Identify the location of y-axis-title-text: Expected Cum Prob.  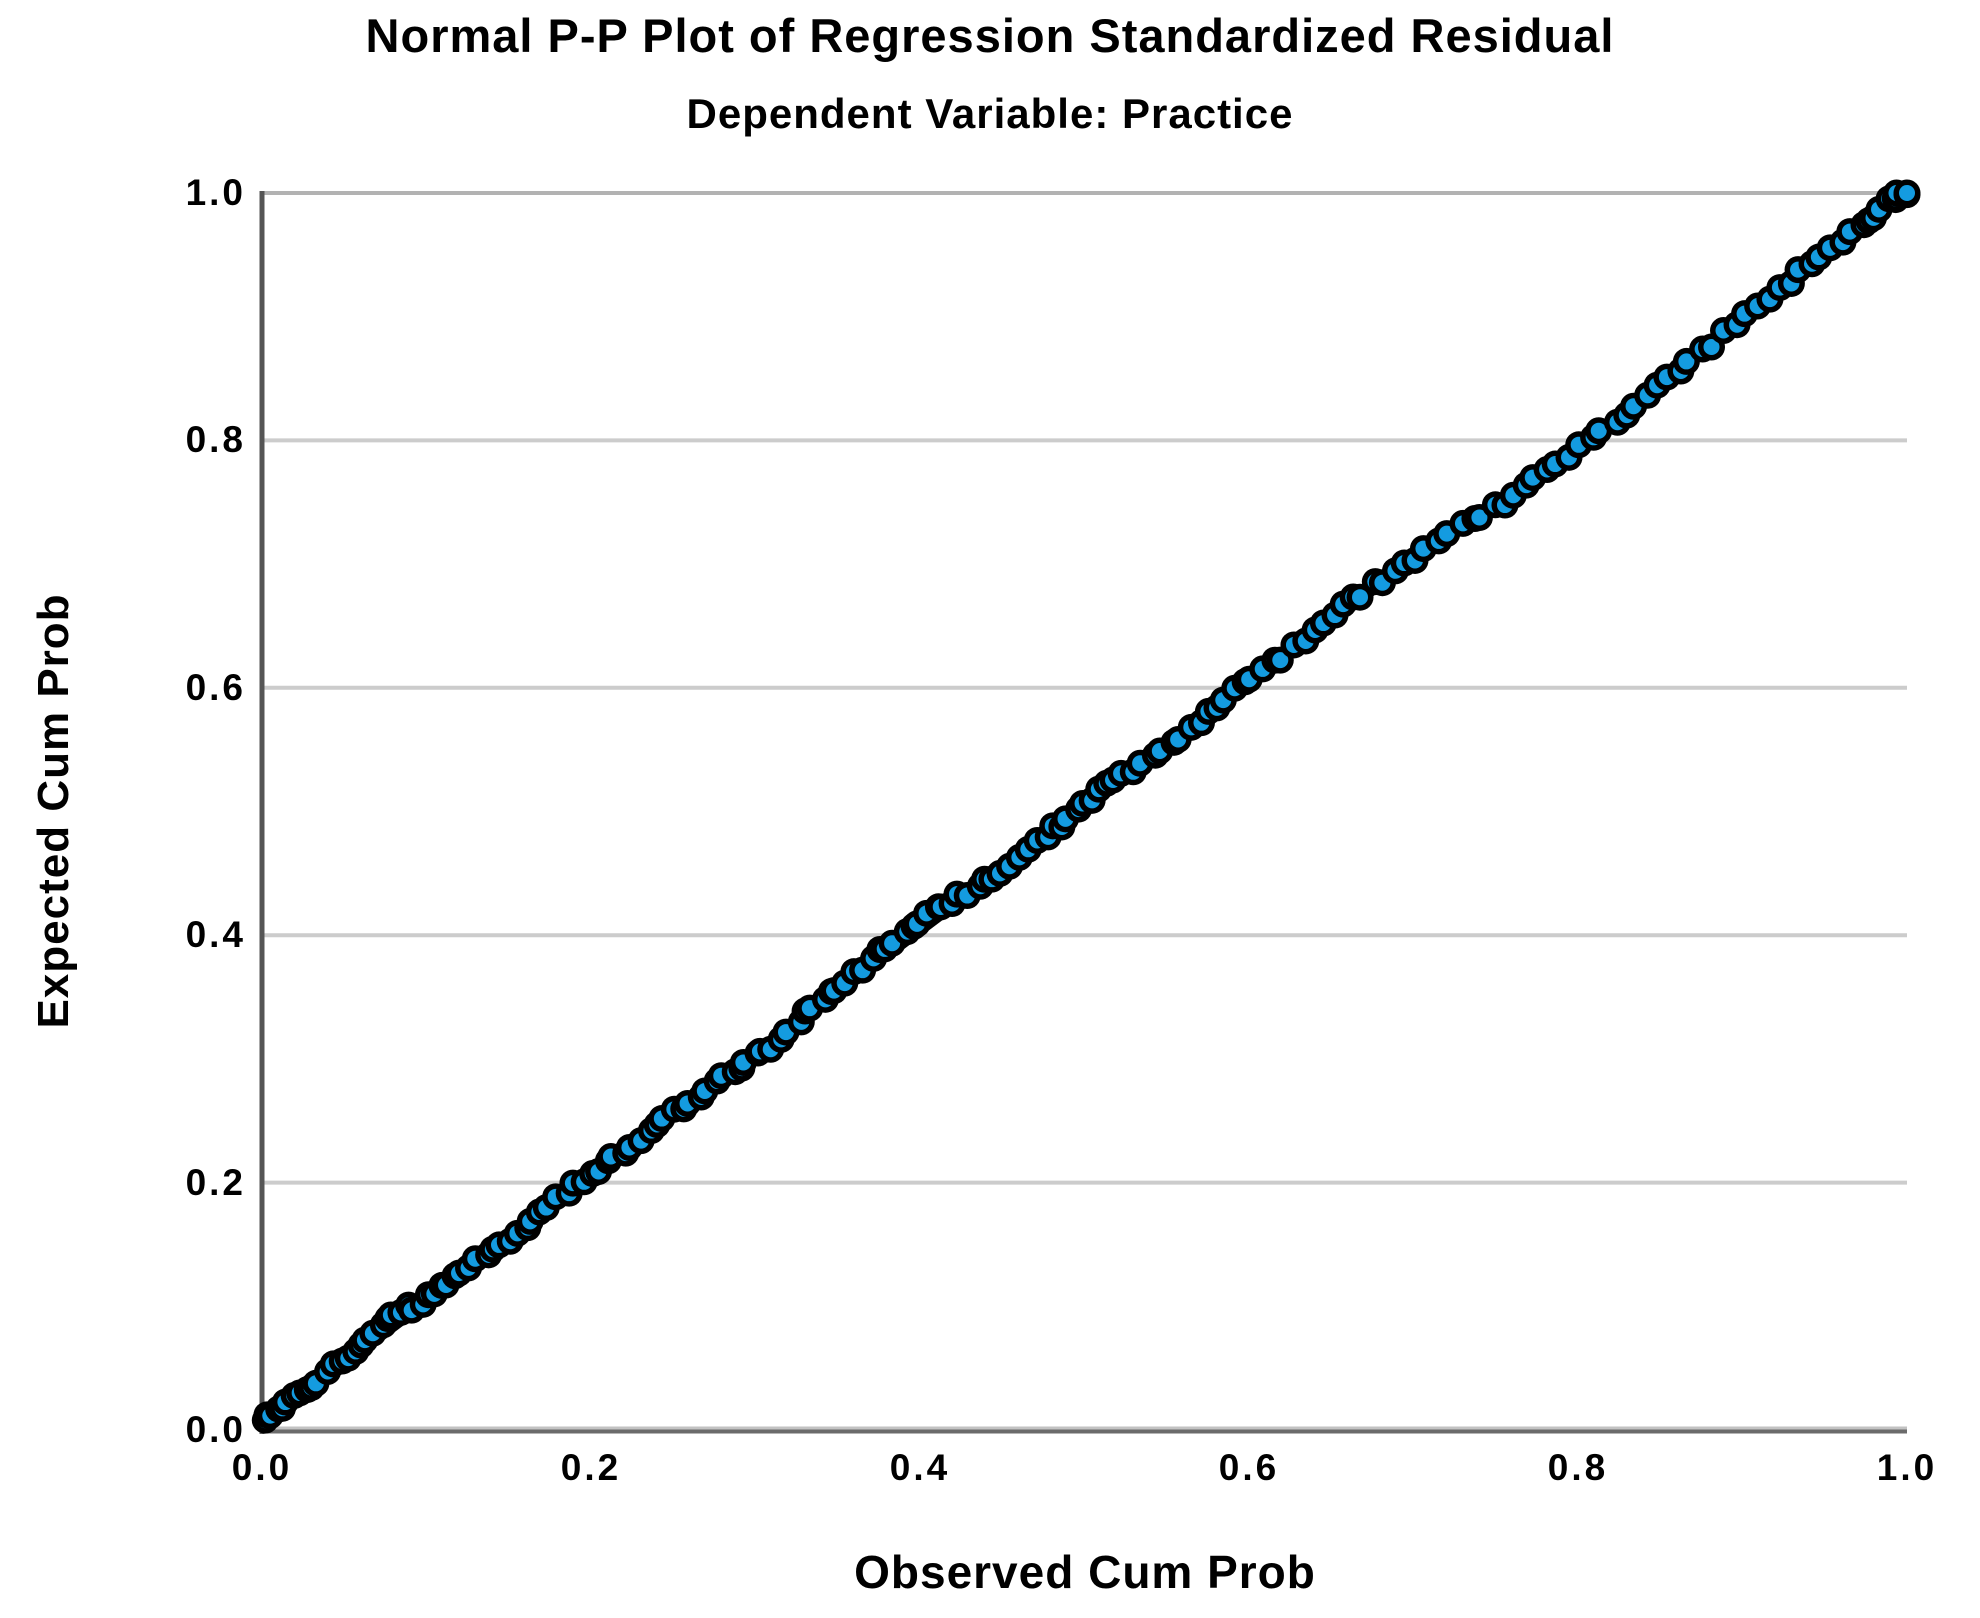
(53, 811).